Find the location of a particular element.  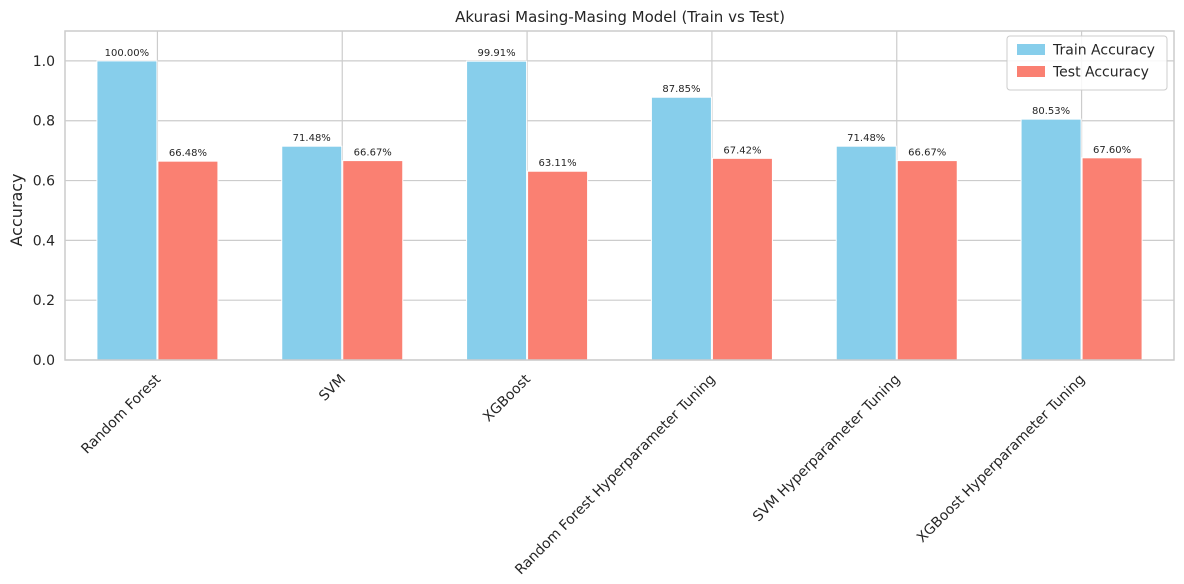

test-value-label: 66.48% is located at coordinates (188, 153).